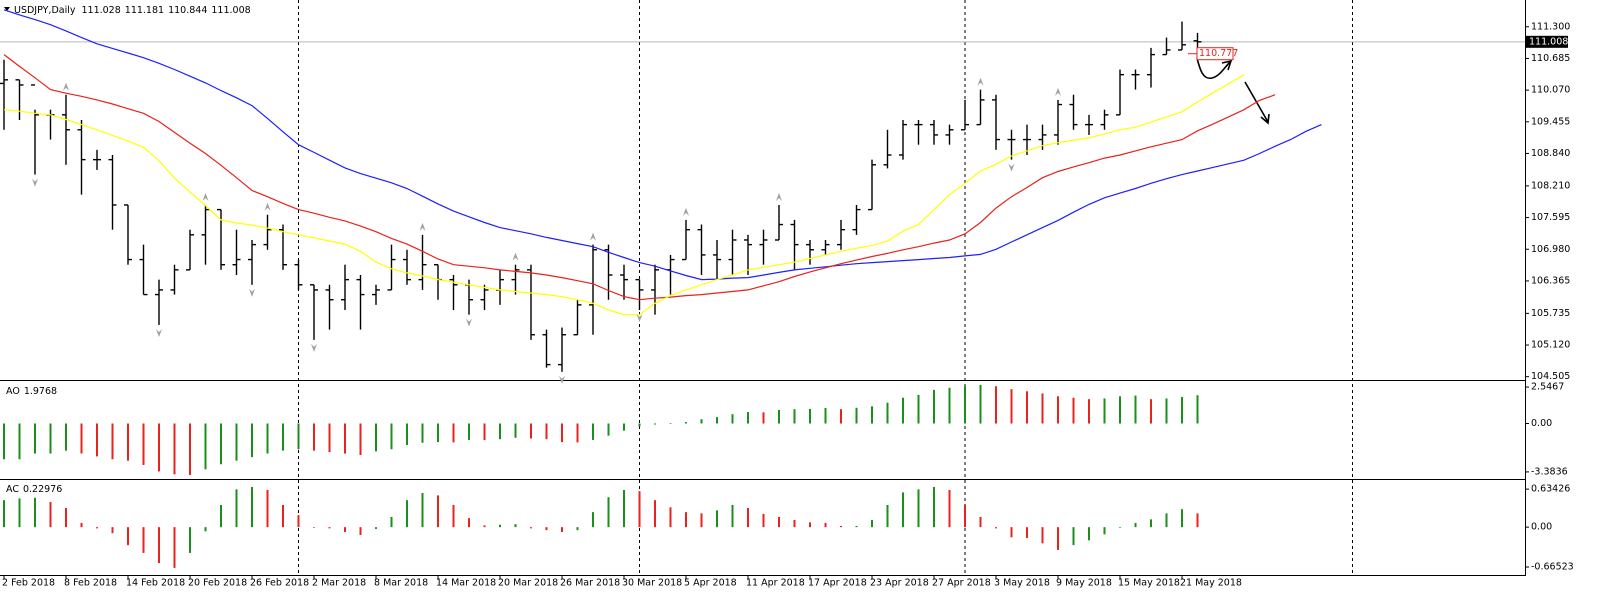  Describe the element at coordinates (401, 583) in the screenshot. I see `x-tick-label: 8 Mar 2018` at that location.